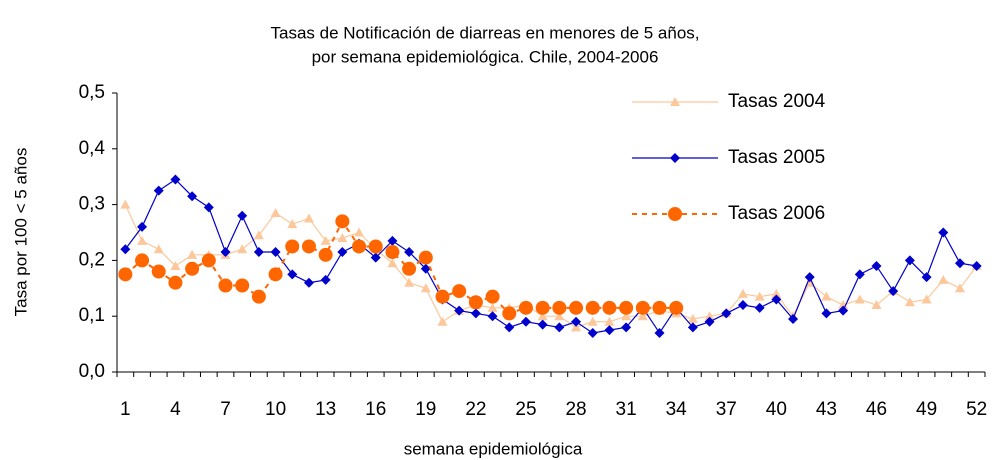 Image resolution: width=994 pixels, height=460 pixels. Describe the element at coordinates (926, 409) in the screenshot. I see `x-tick-label: 49` at that location.